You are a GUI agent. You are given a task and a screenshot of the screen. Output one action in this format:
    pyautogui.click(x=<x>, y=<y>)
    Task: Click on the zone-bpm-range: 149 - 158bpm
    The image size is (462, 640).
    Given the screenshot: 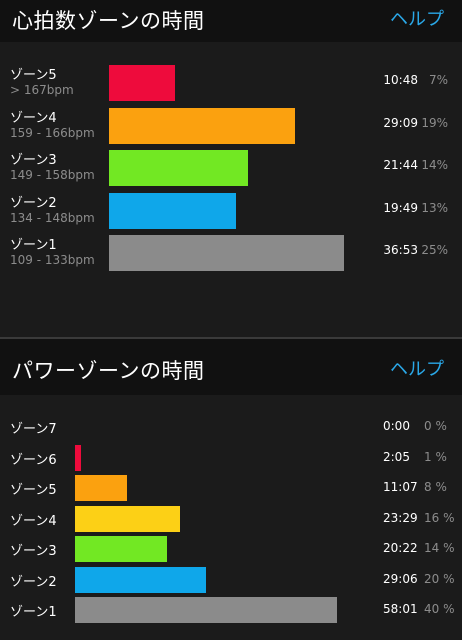 What is the action you would take?
    pyautogui.click(x=52, y=175)
    